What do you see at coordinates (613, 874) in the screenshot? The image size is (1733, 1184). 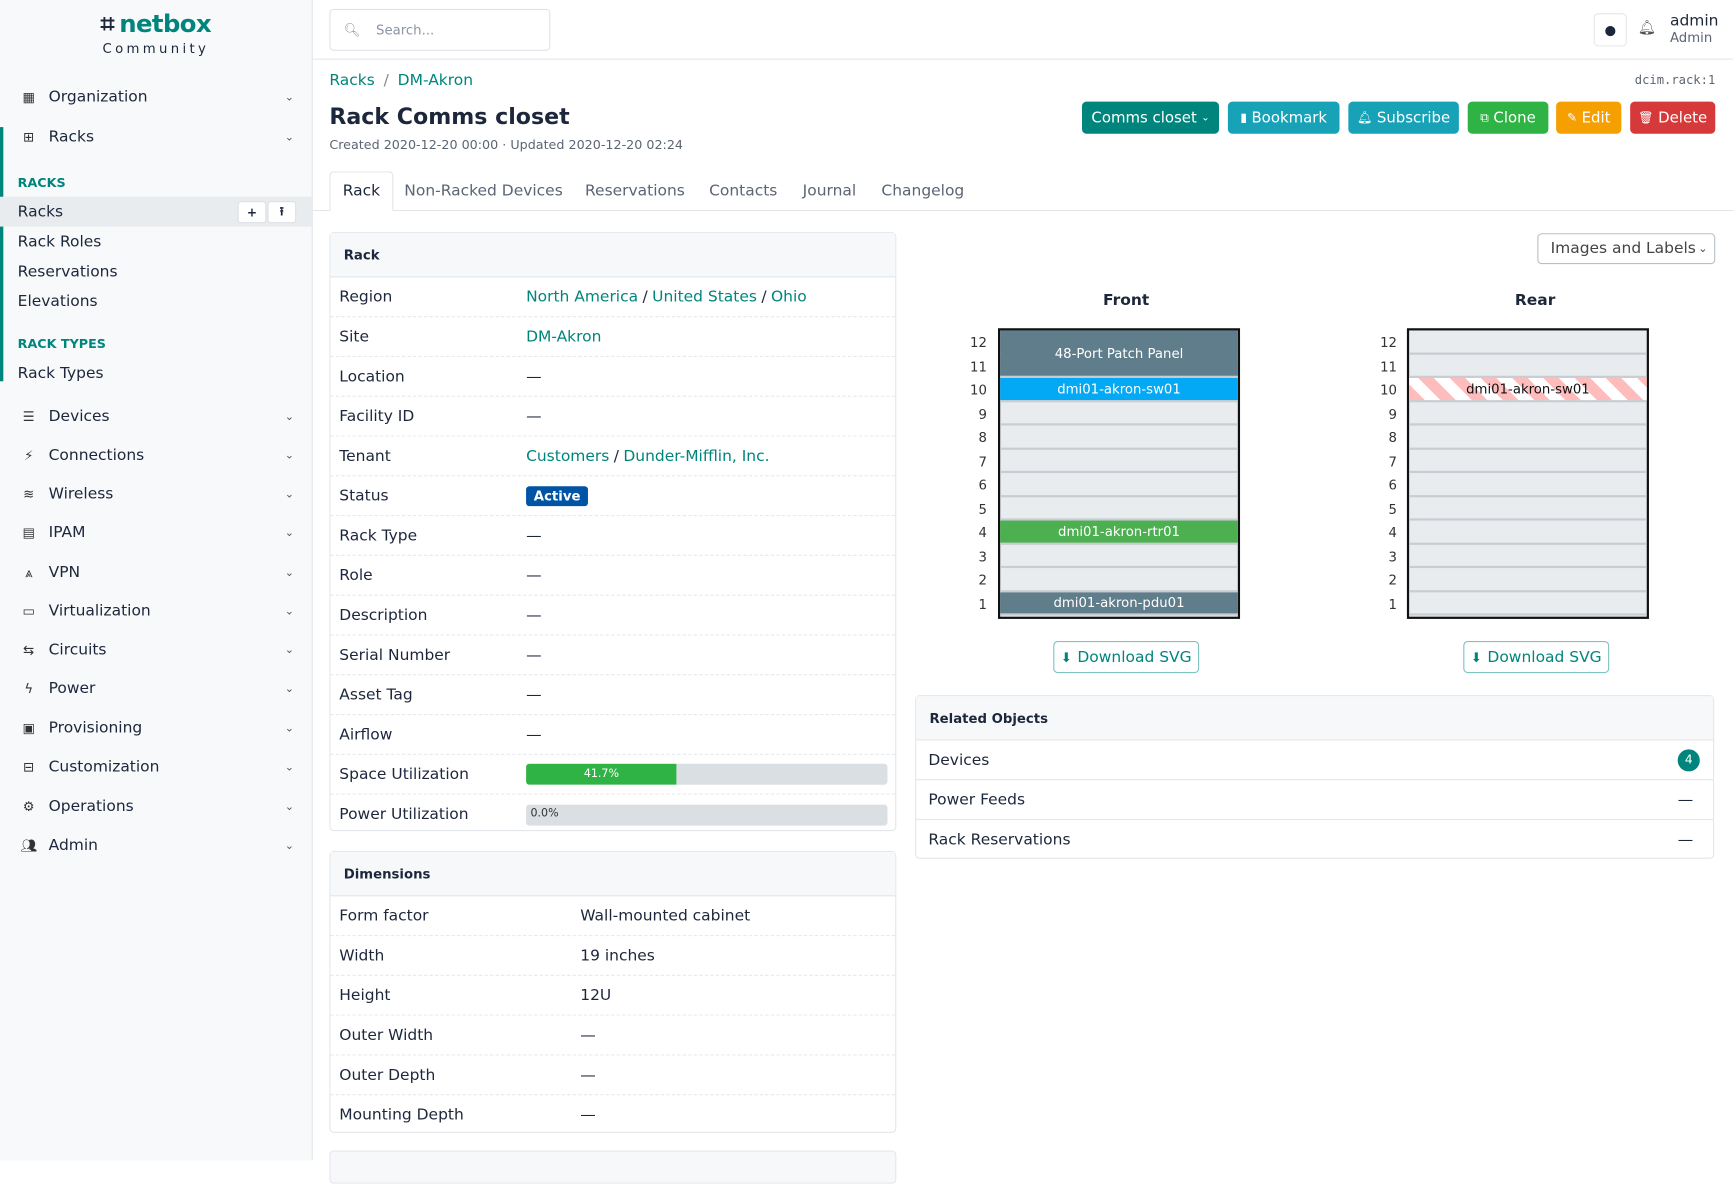 I see `card-header: Dimensions` at bounding box center [613, 874].